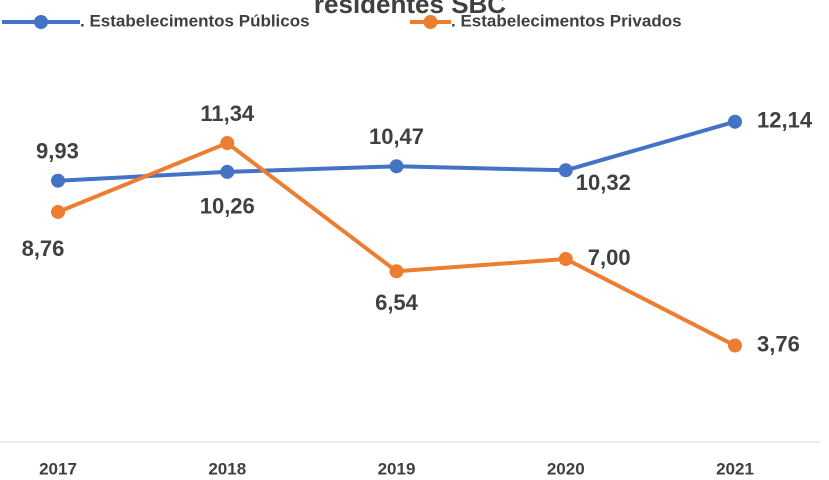 This screenshot has width=829, height=480. Describe the element at coordinates (410, 9) in the screenshot. I see `chart-title: residentes SBC` at that location.